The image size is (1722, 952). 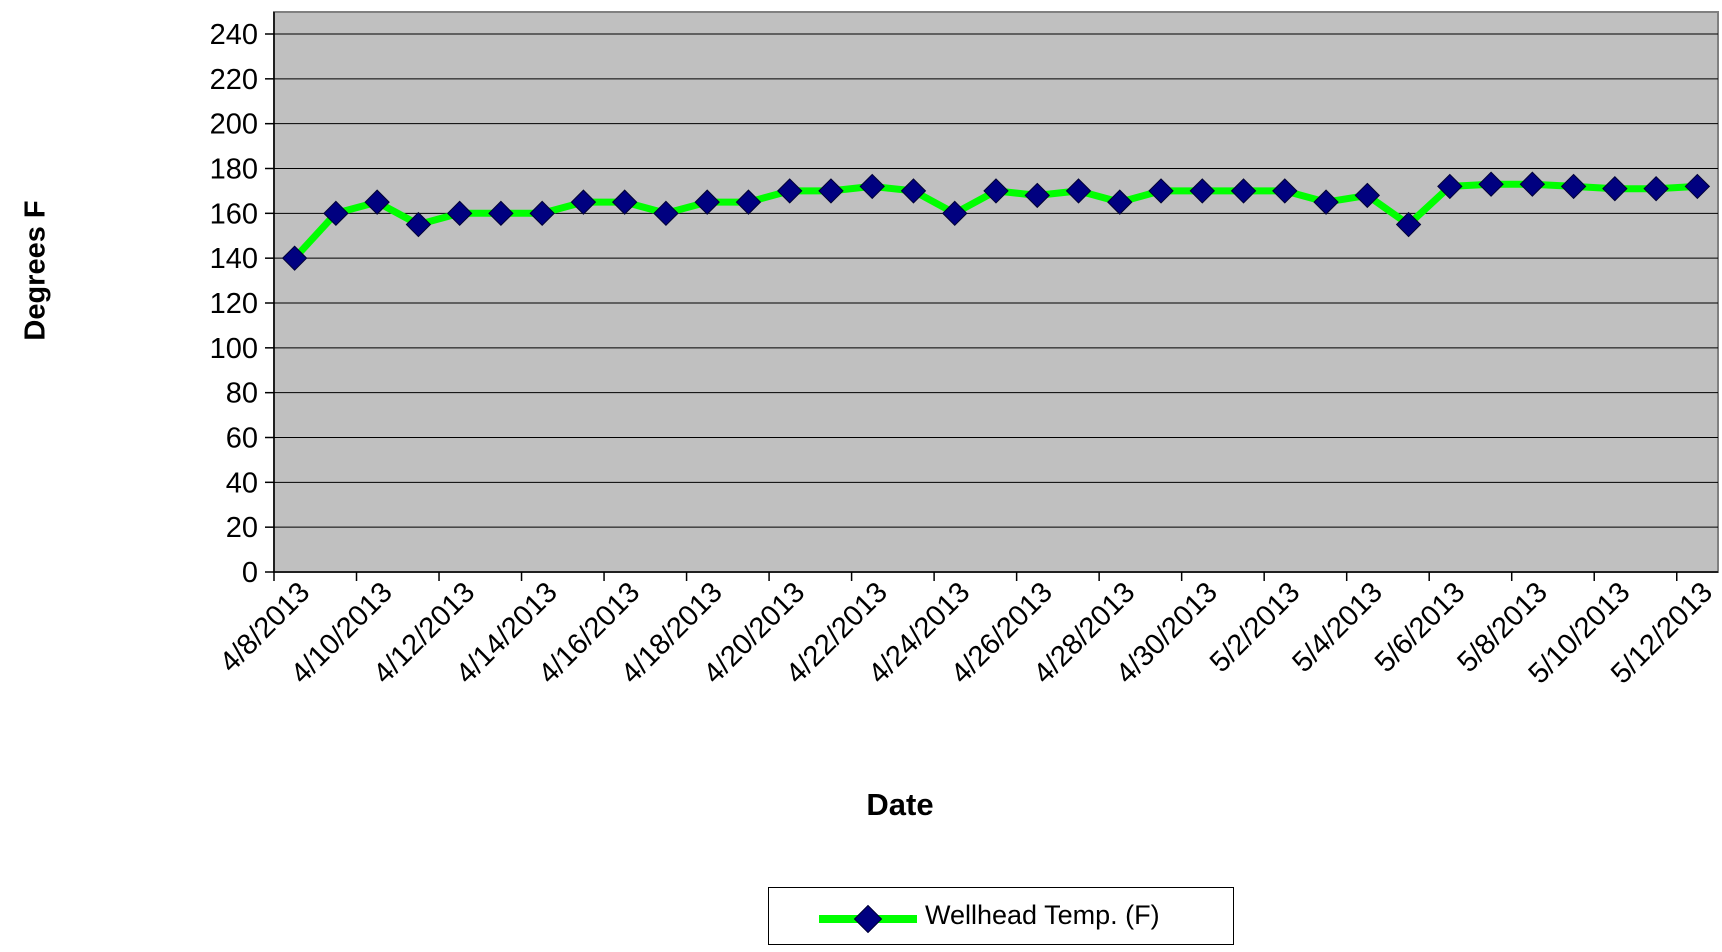 What do you see at coordinates (234, 170) in the screenshot?
I see `y-tick-label: 180` at bounding box center [234, 170].